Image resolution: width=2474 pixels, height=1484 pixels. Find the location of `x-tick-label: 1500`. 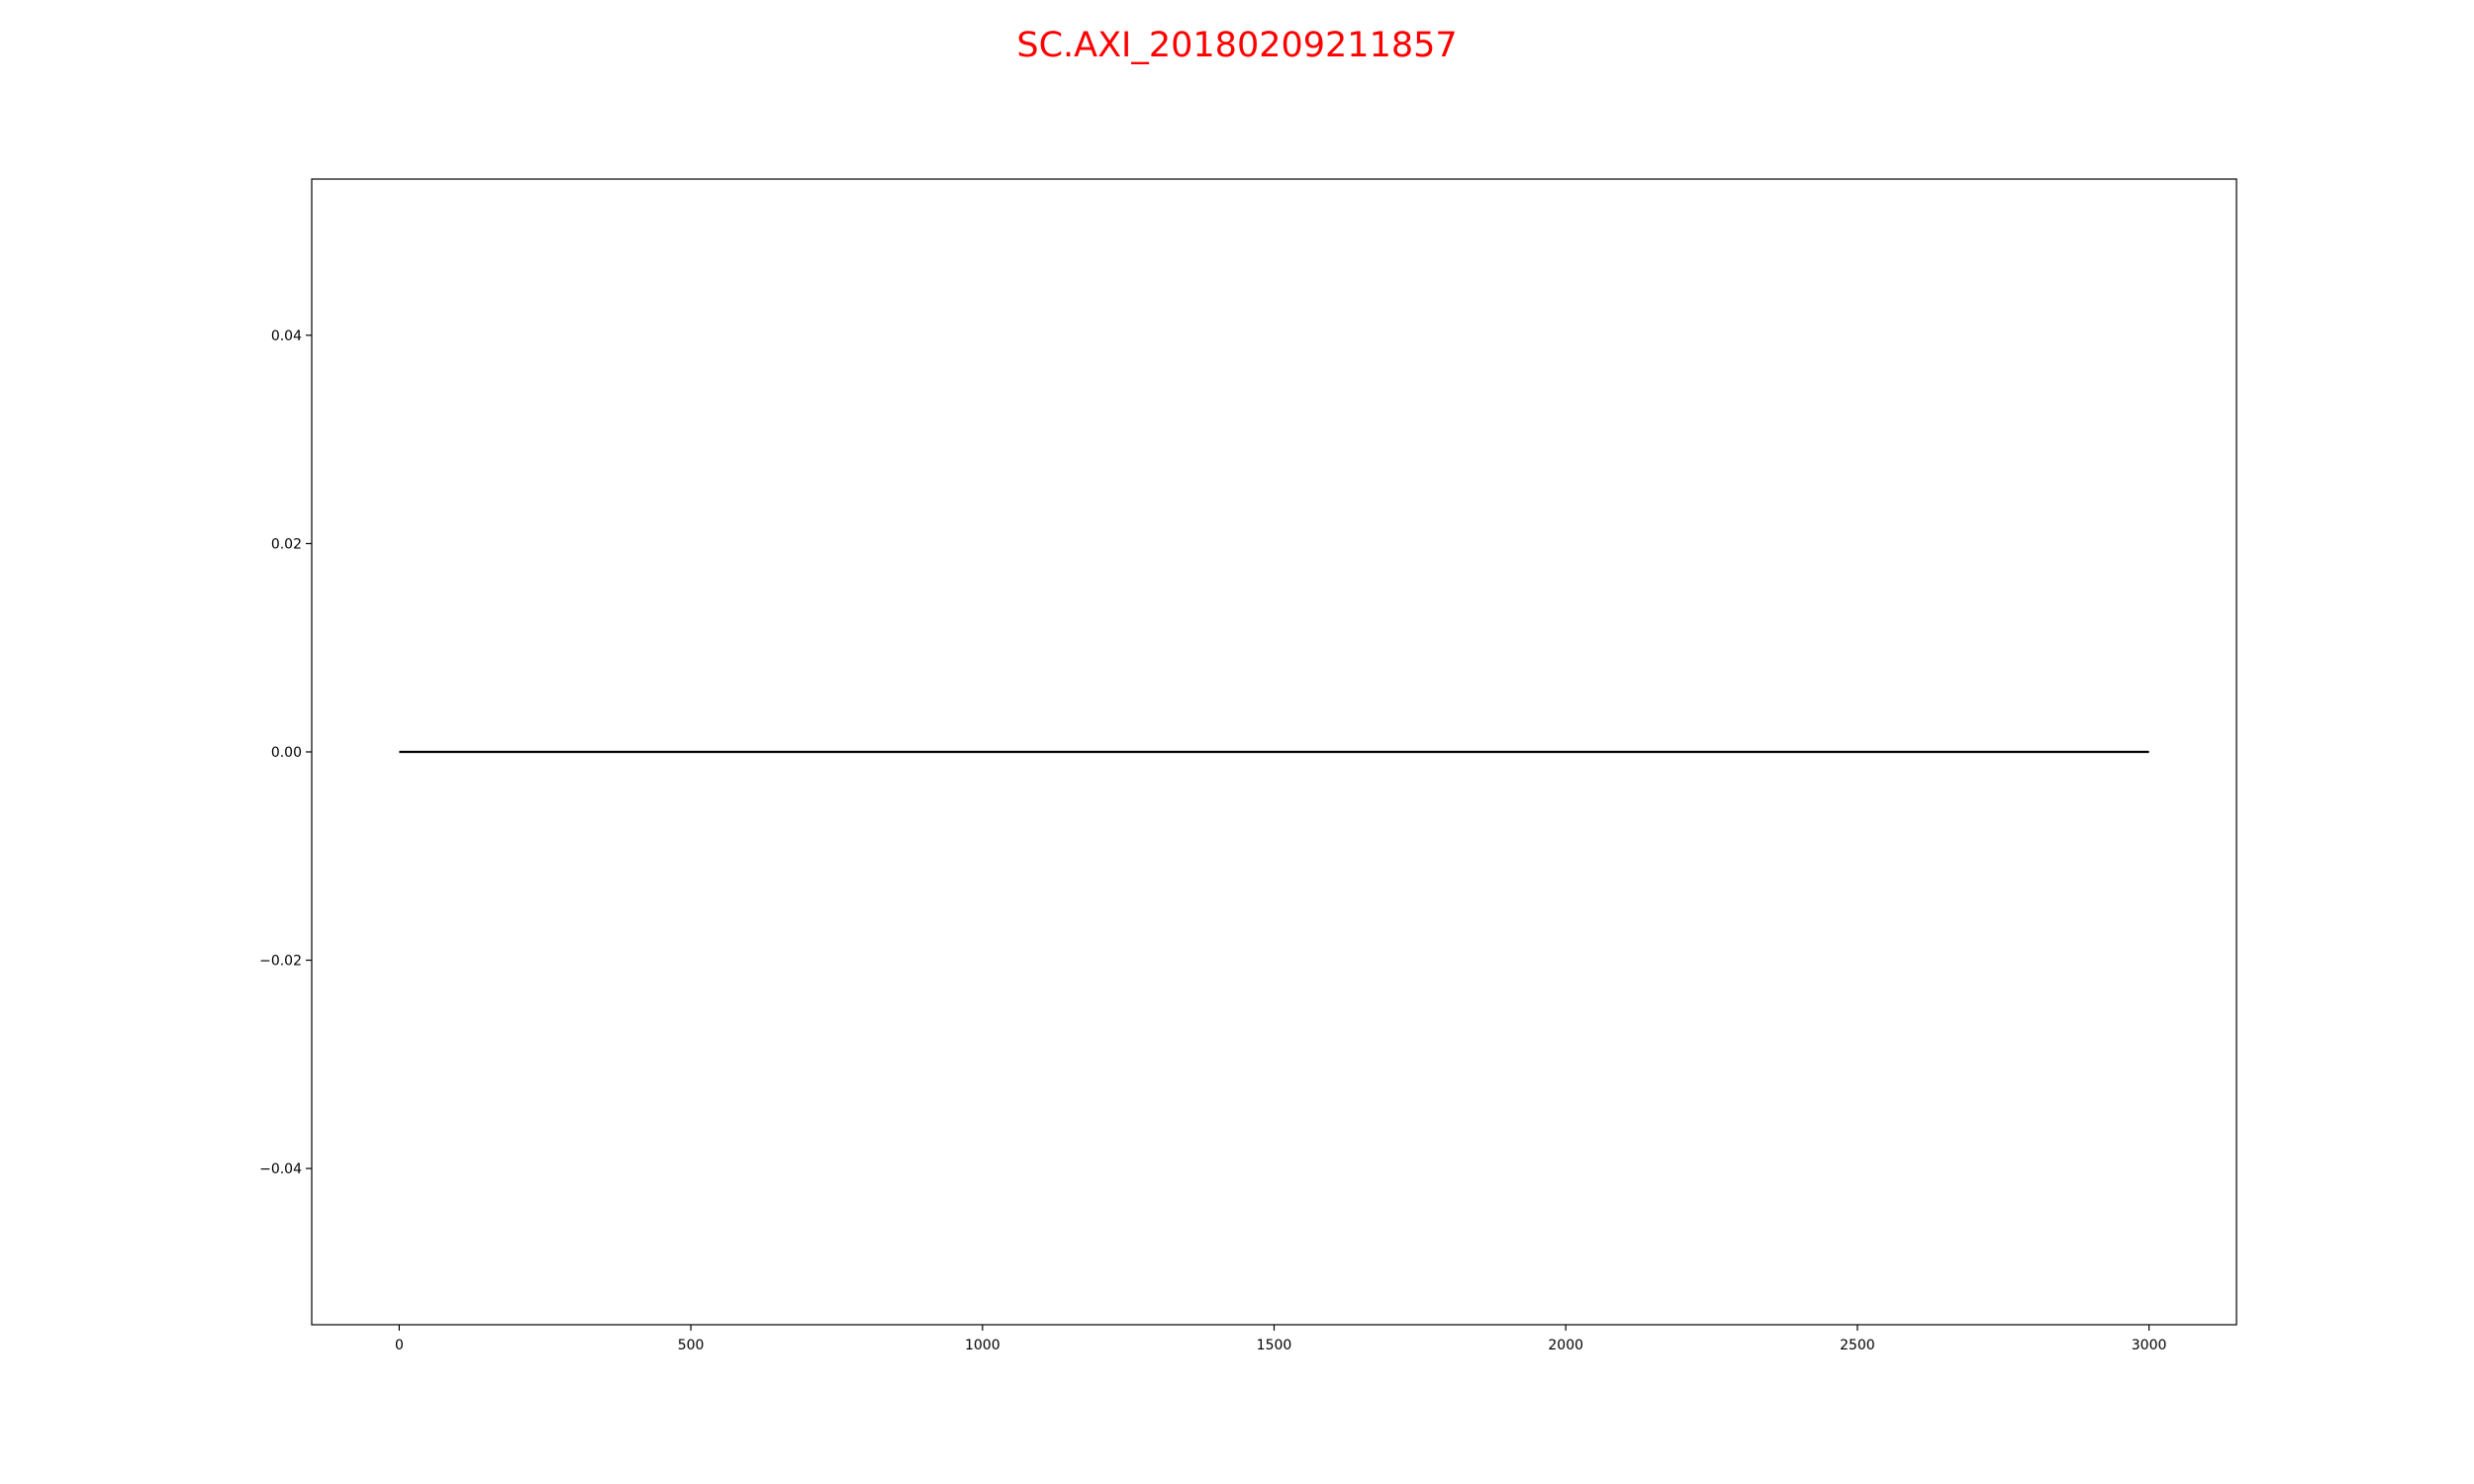

x-tick-label: 1500 is located at coordinates (1275, 1345).